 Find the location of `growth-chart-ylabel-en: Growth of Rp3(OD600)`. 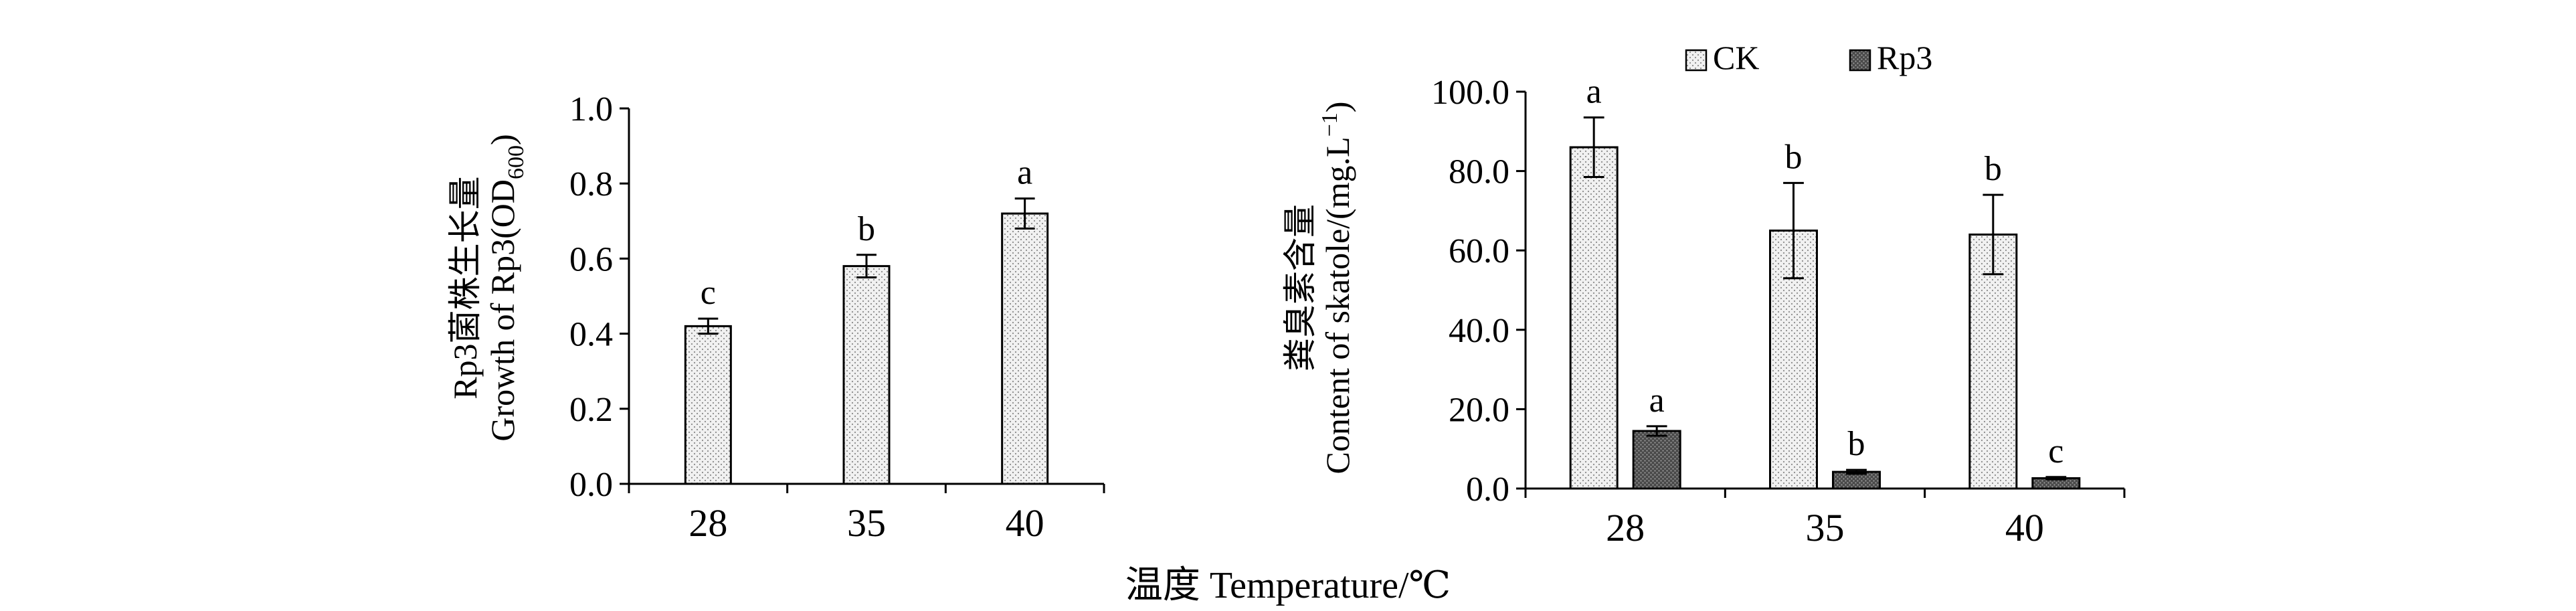

growth-chart-ylabel-en: Growth of Rp3(OD600) is located at coordinates (507, 287).